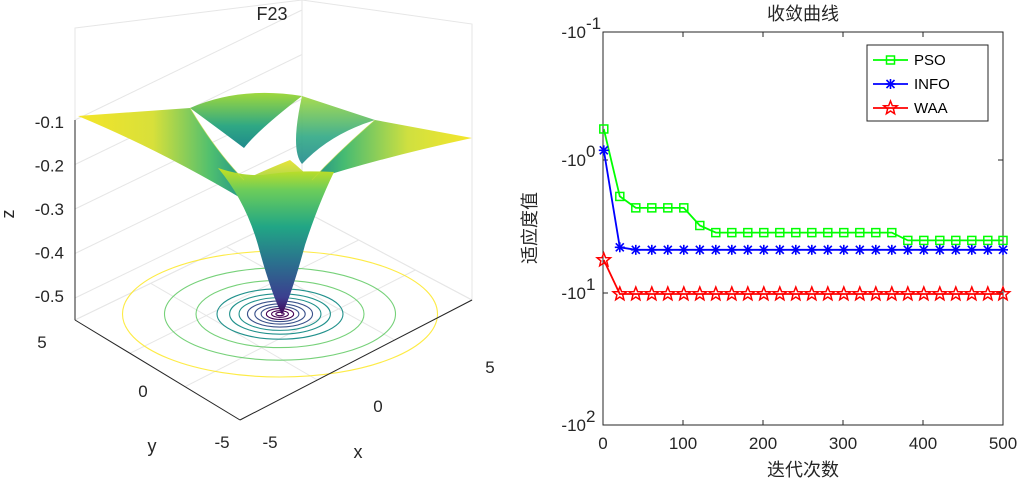 This screenshot has height=484, width=1020. I want to click on y-tick-exponent: 0, so click(590, 151).